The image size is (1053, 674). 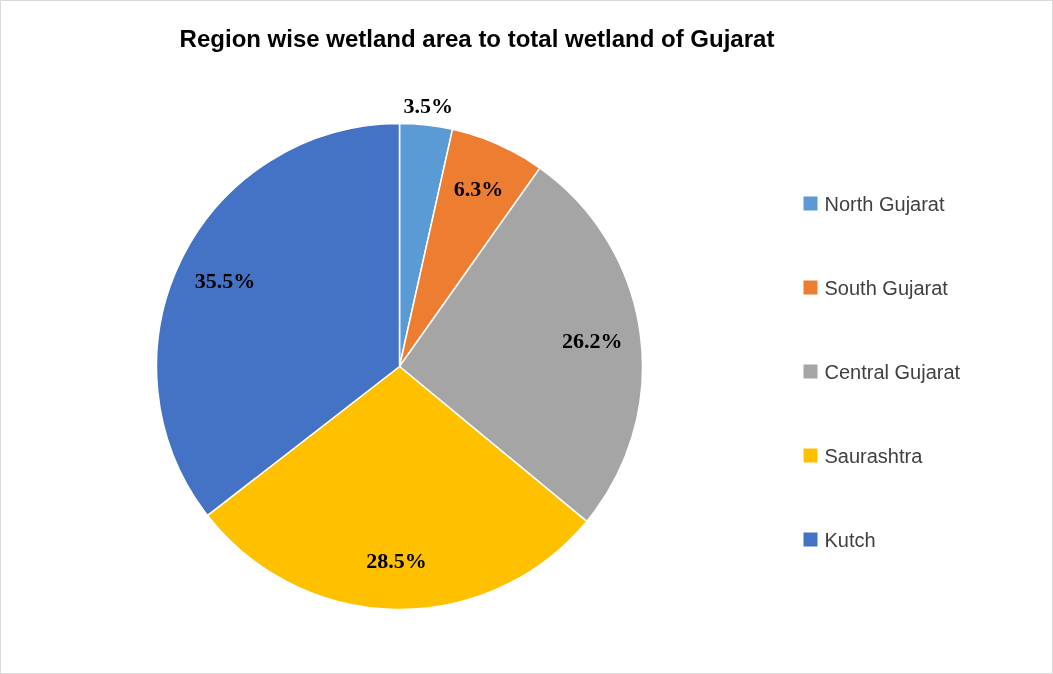 What do you see at coordinates (592, 341) in the screenshot?
I see `data-label: 26.2%` at bounding box center [592, 341].